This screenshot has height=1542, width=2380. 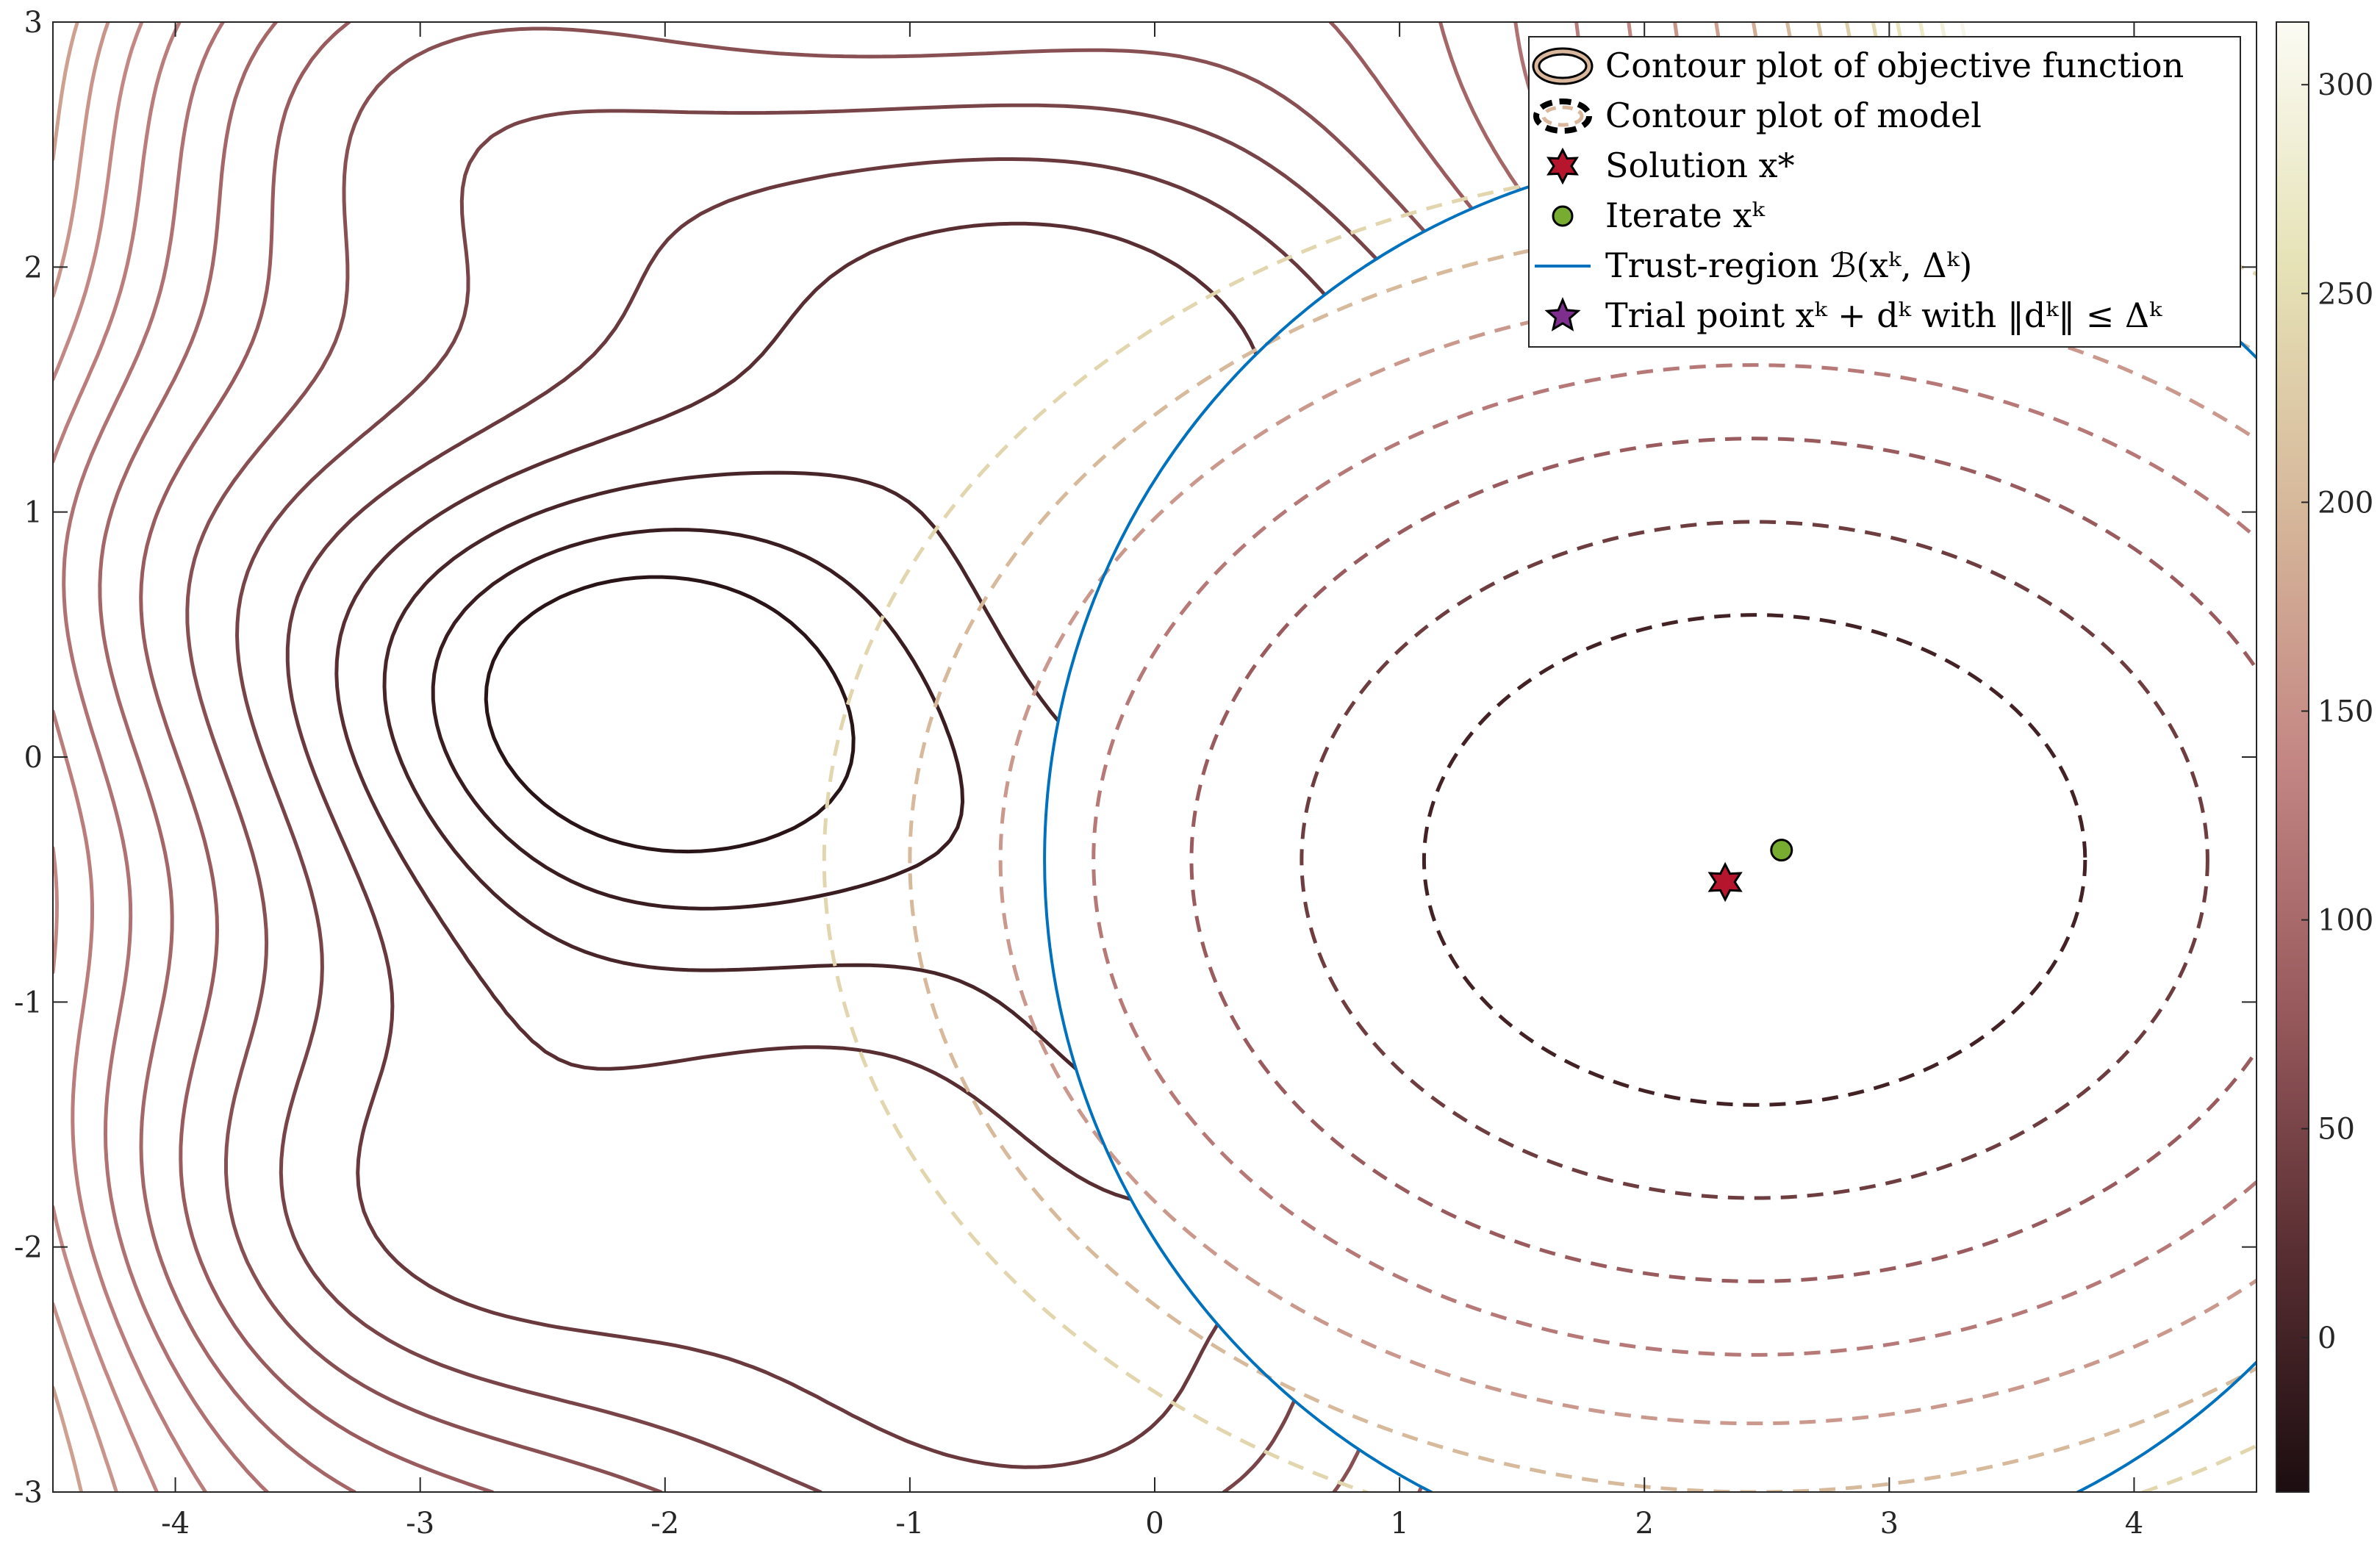 What do you see at coordinates (28, 1493) in the screenshot?
I see `y-tick-label: -3` at bounding box center [28, 1493].